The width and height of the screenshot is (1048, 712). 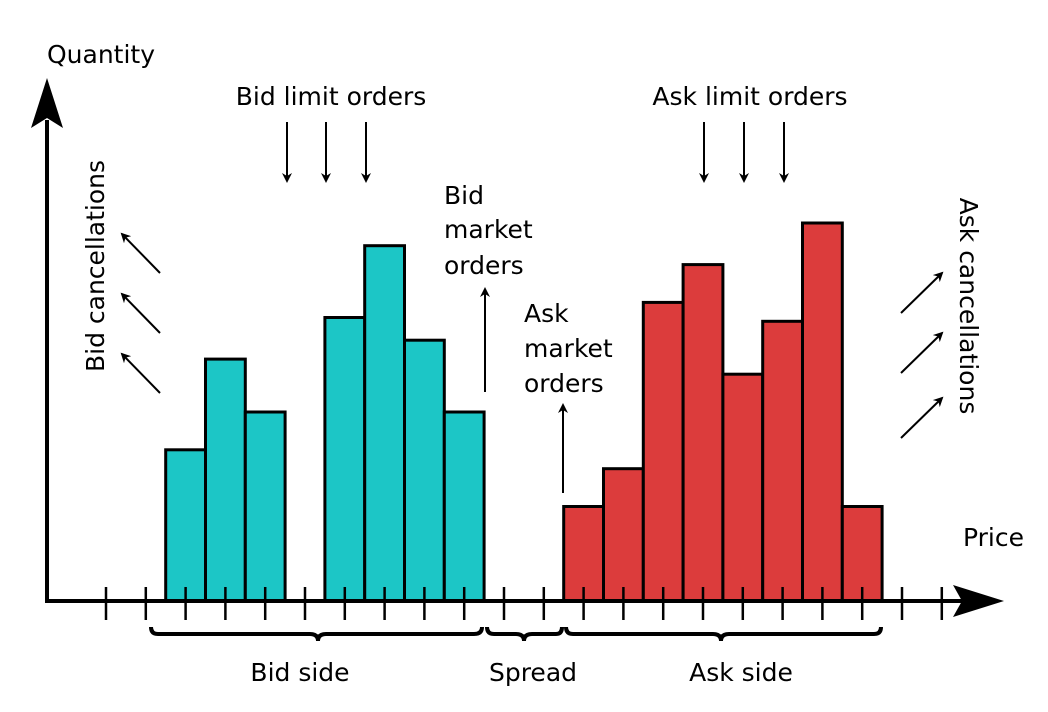 What do you see at coordinates (564, 383) in the screenshot?
I see `ask-market-orders-label-line3: orders` at bounding box center [564, 383].